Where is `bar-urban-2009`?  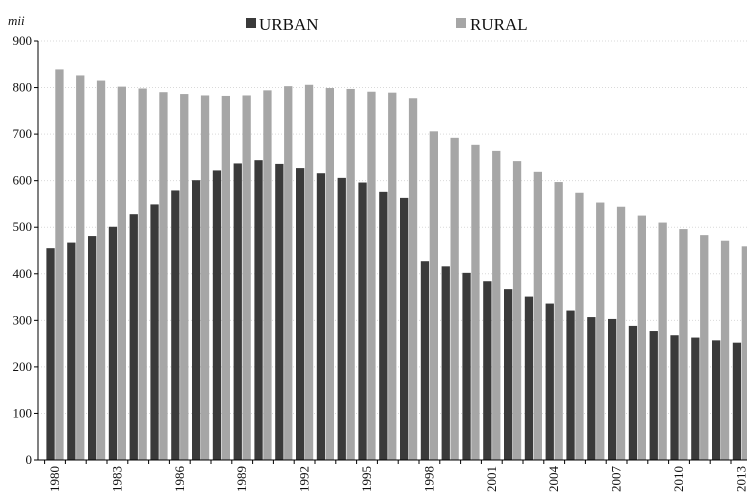
bar-urban-2009 is located at coordinates (653, 395).